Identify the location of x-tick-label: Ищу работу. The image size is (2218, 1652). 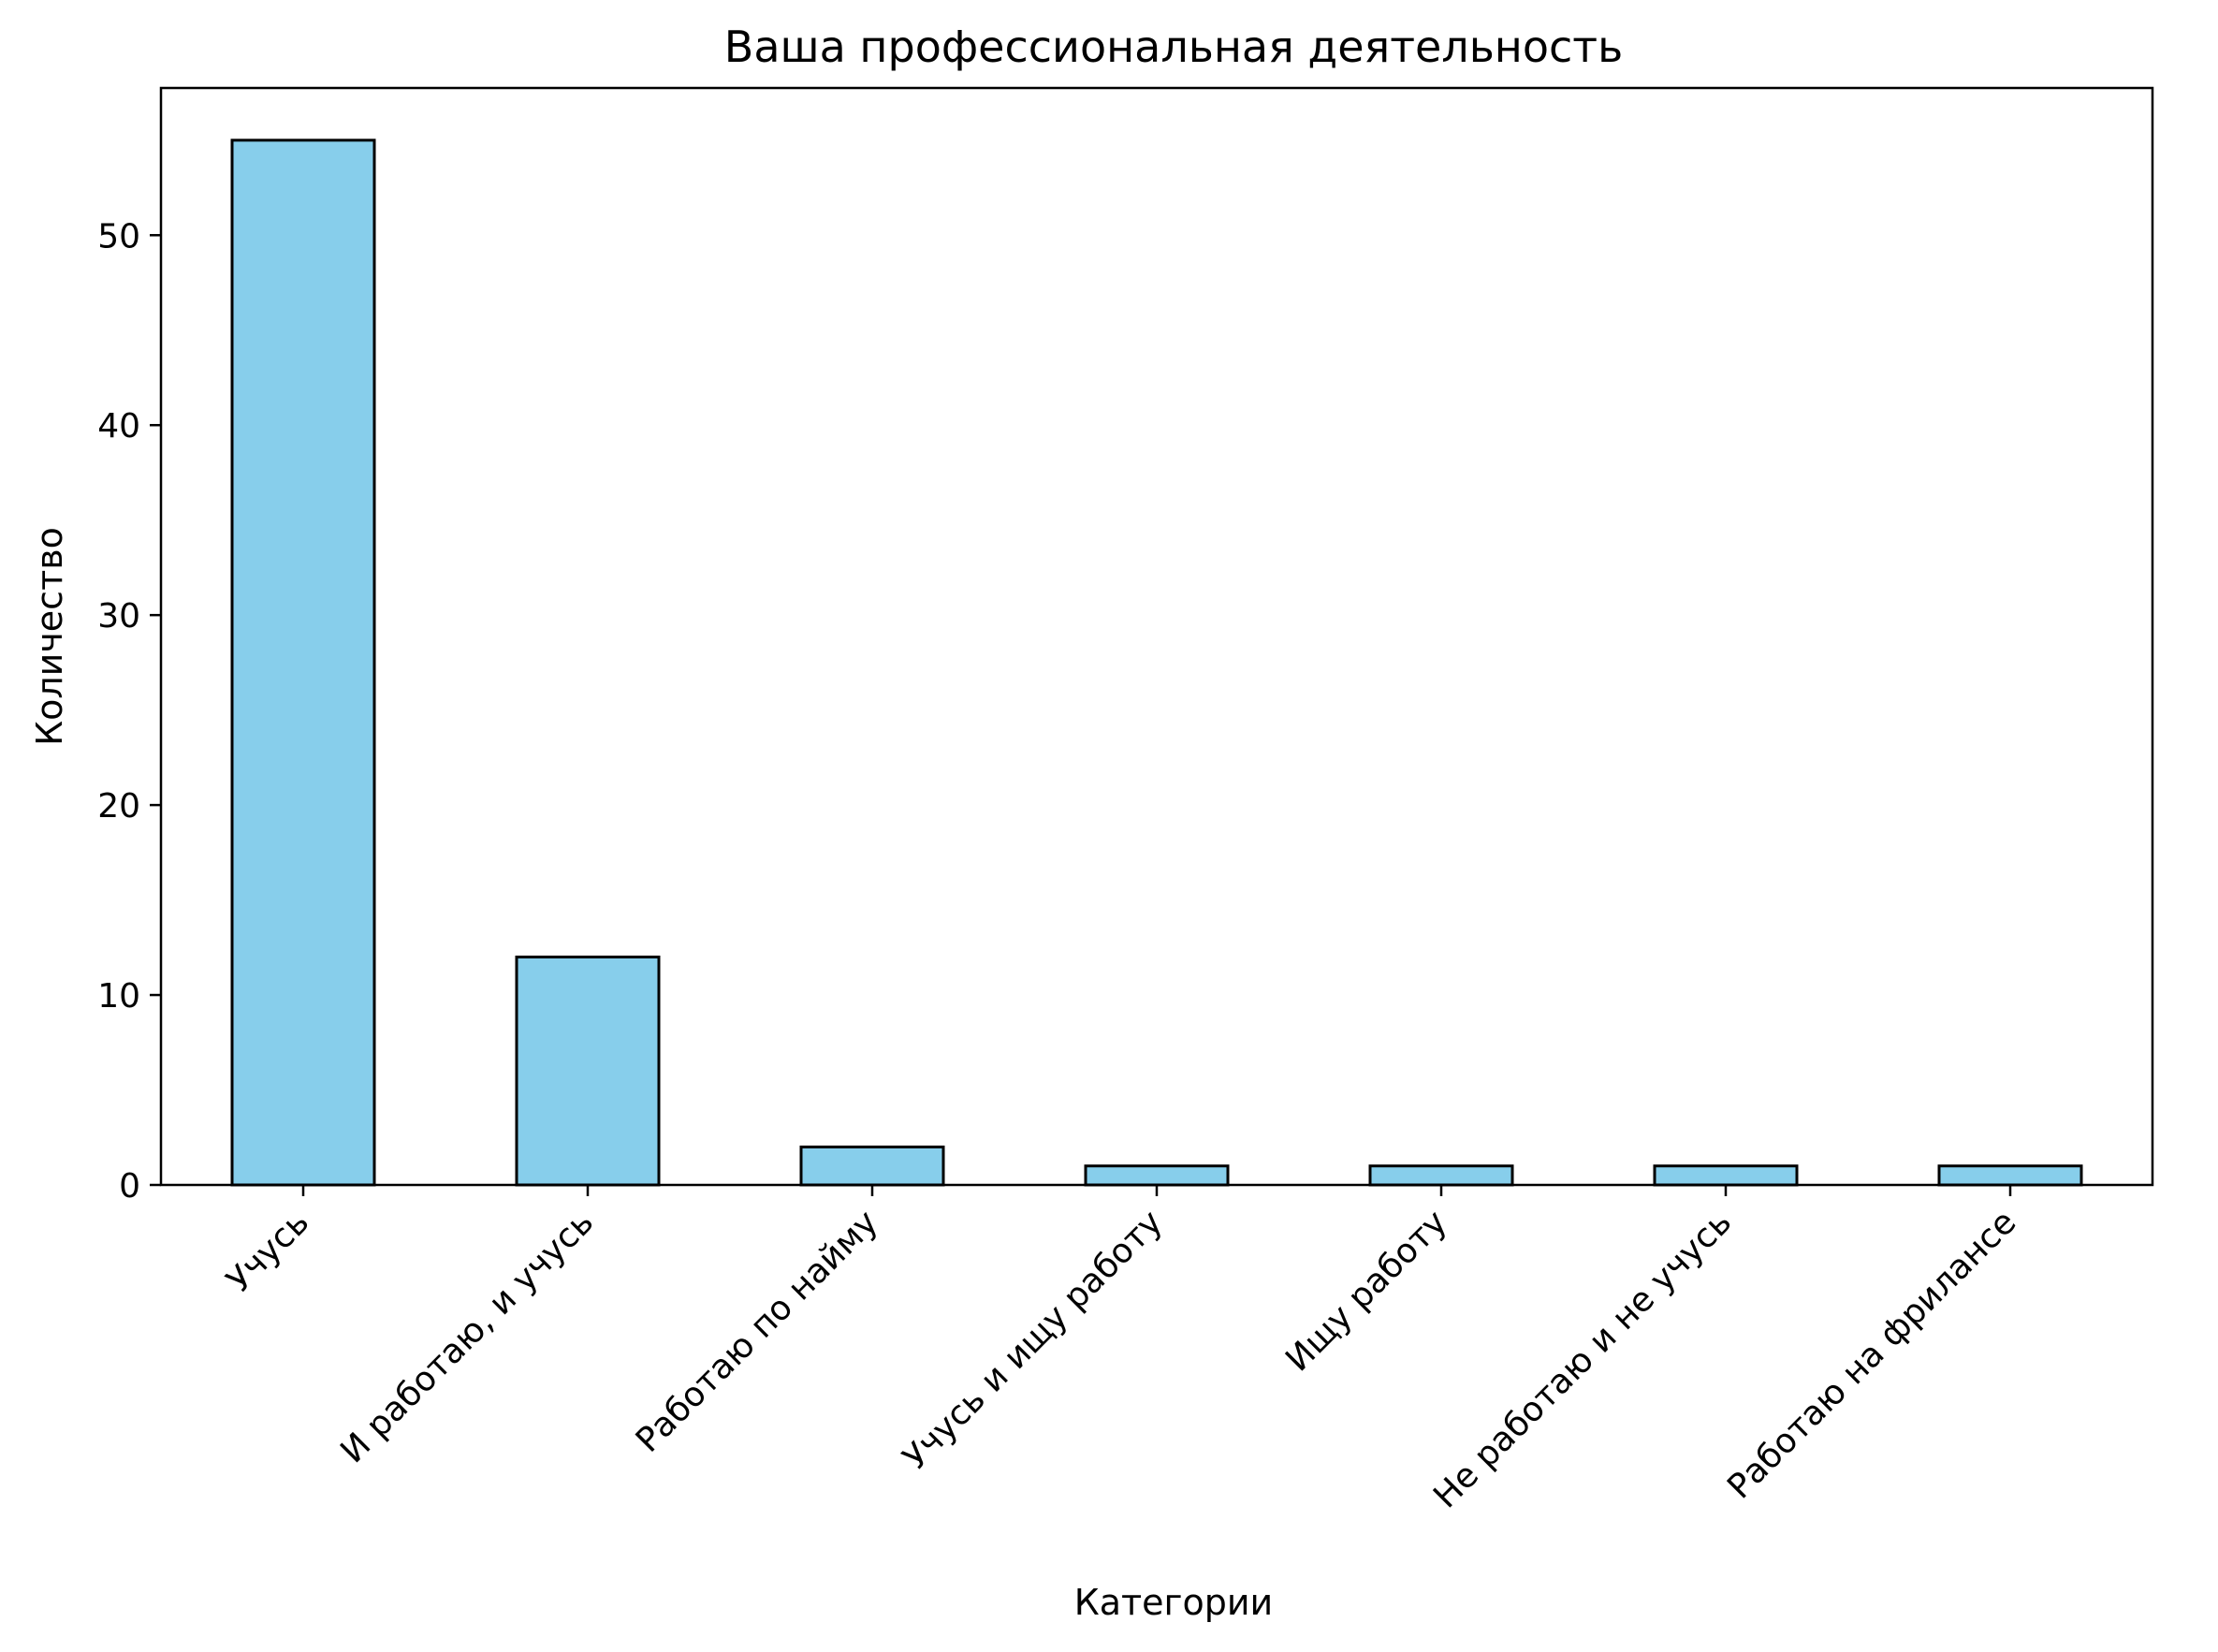
(1366, 1291).